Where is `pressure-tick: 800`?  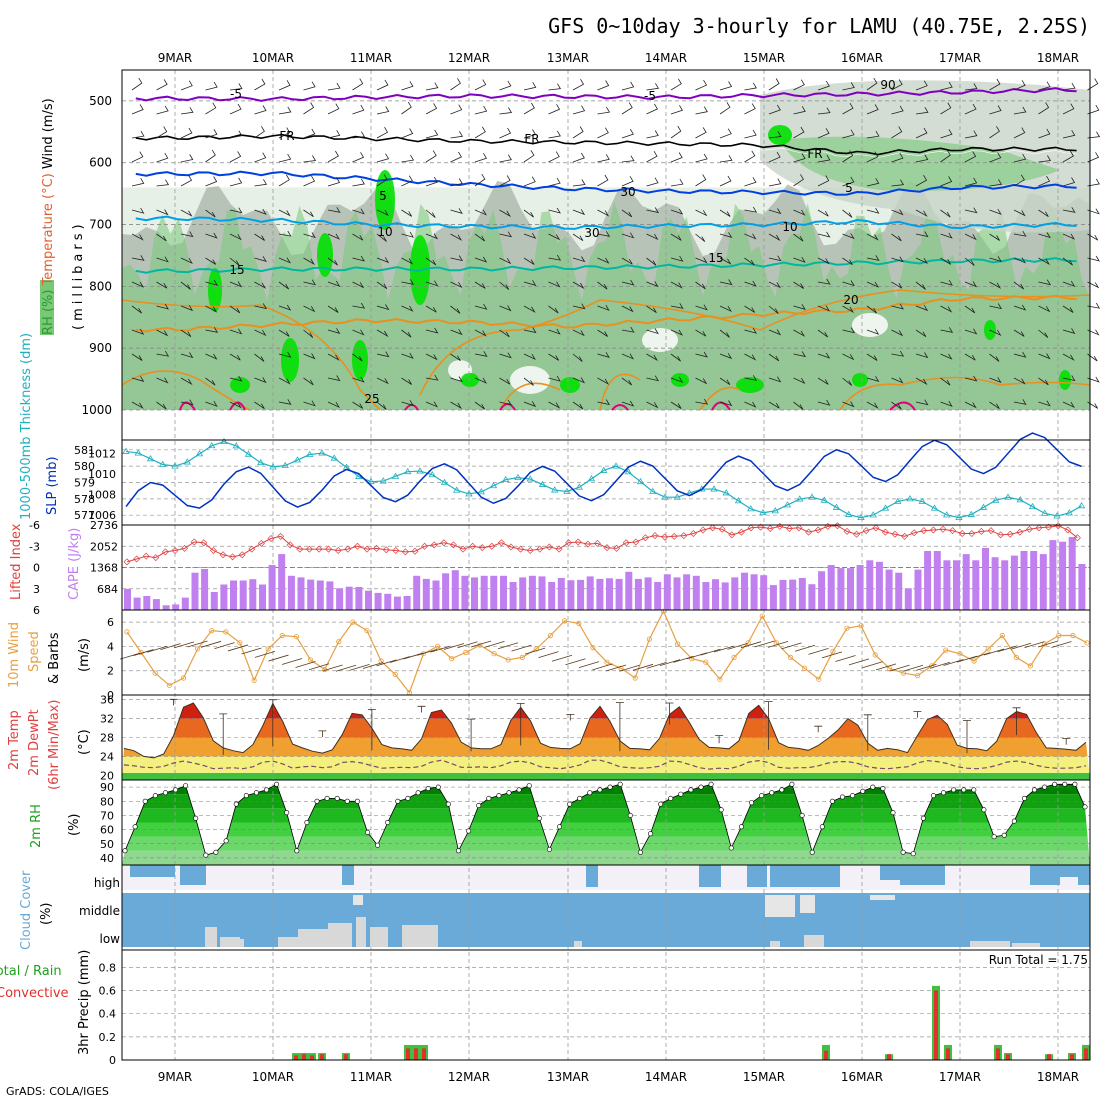 pressure-tick: 800 is located at coordinates (100, 286).